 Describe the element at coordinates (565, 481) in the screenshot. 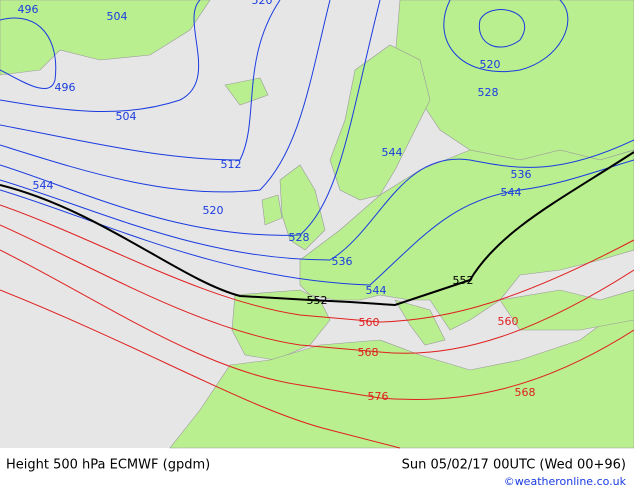

I see `footer-credit: ©weatheronline.co.uk` at that location.